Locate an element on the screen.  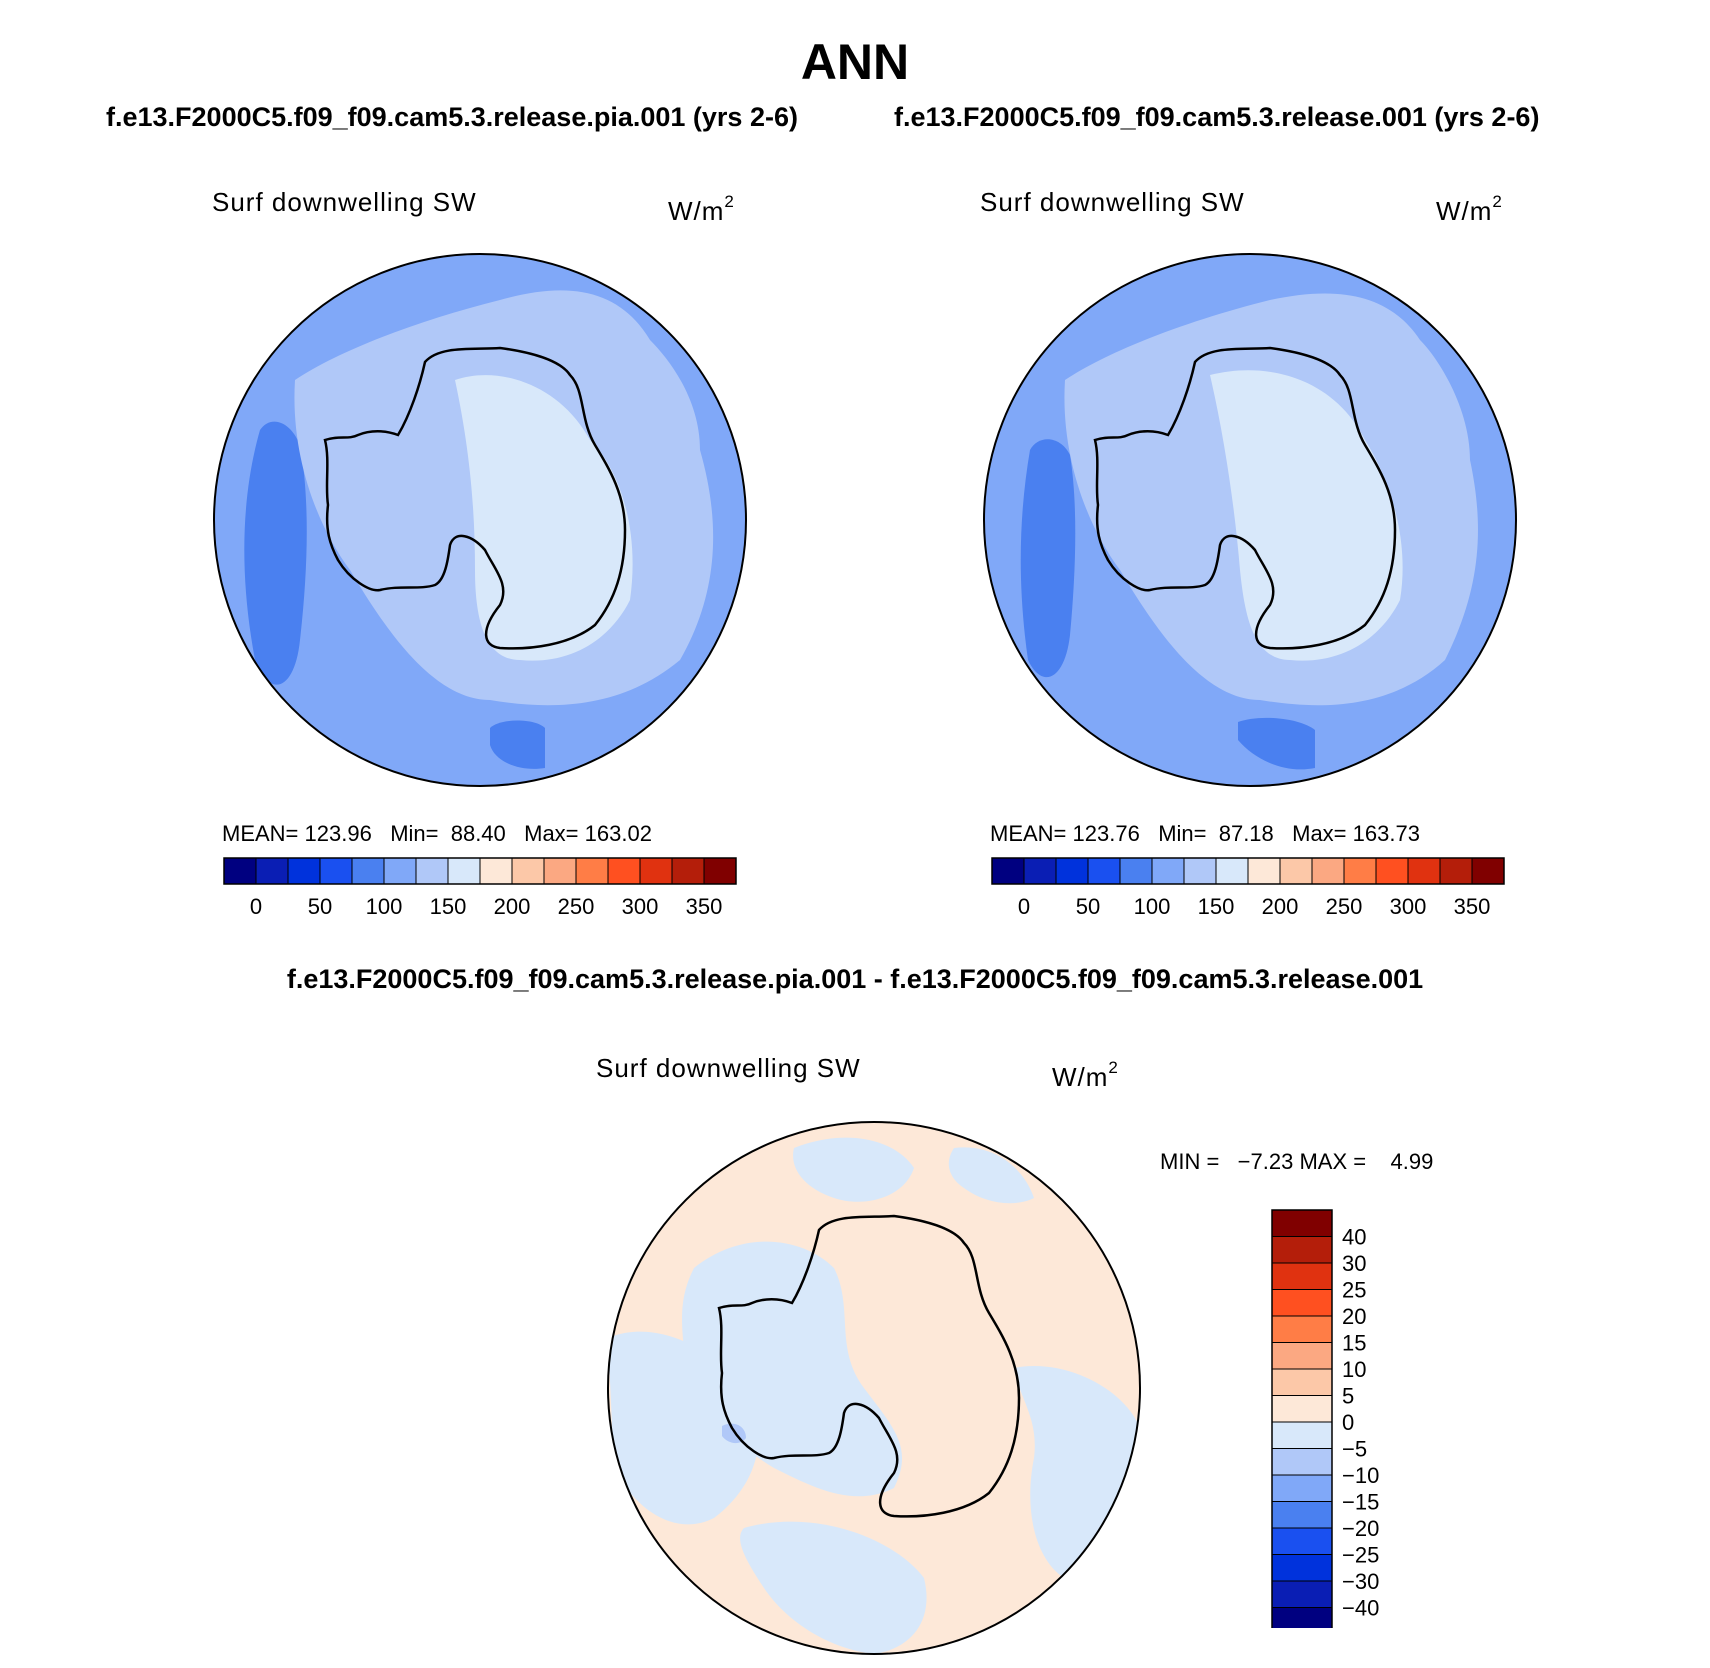
diff-minmax: MIN = −7.23 MAX = 4.99 is located at coordinates (1296, 1162).